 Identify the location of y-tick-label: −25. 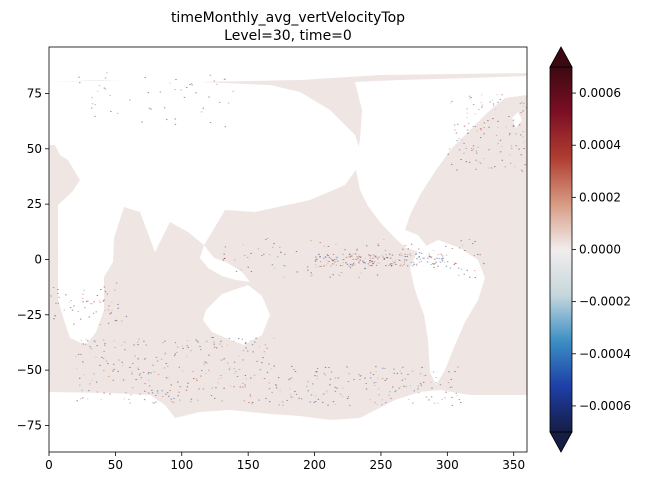
(29, 315).